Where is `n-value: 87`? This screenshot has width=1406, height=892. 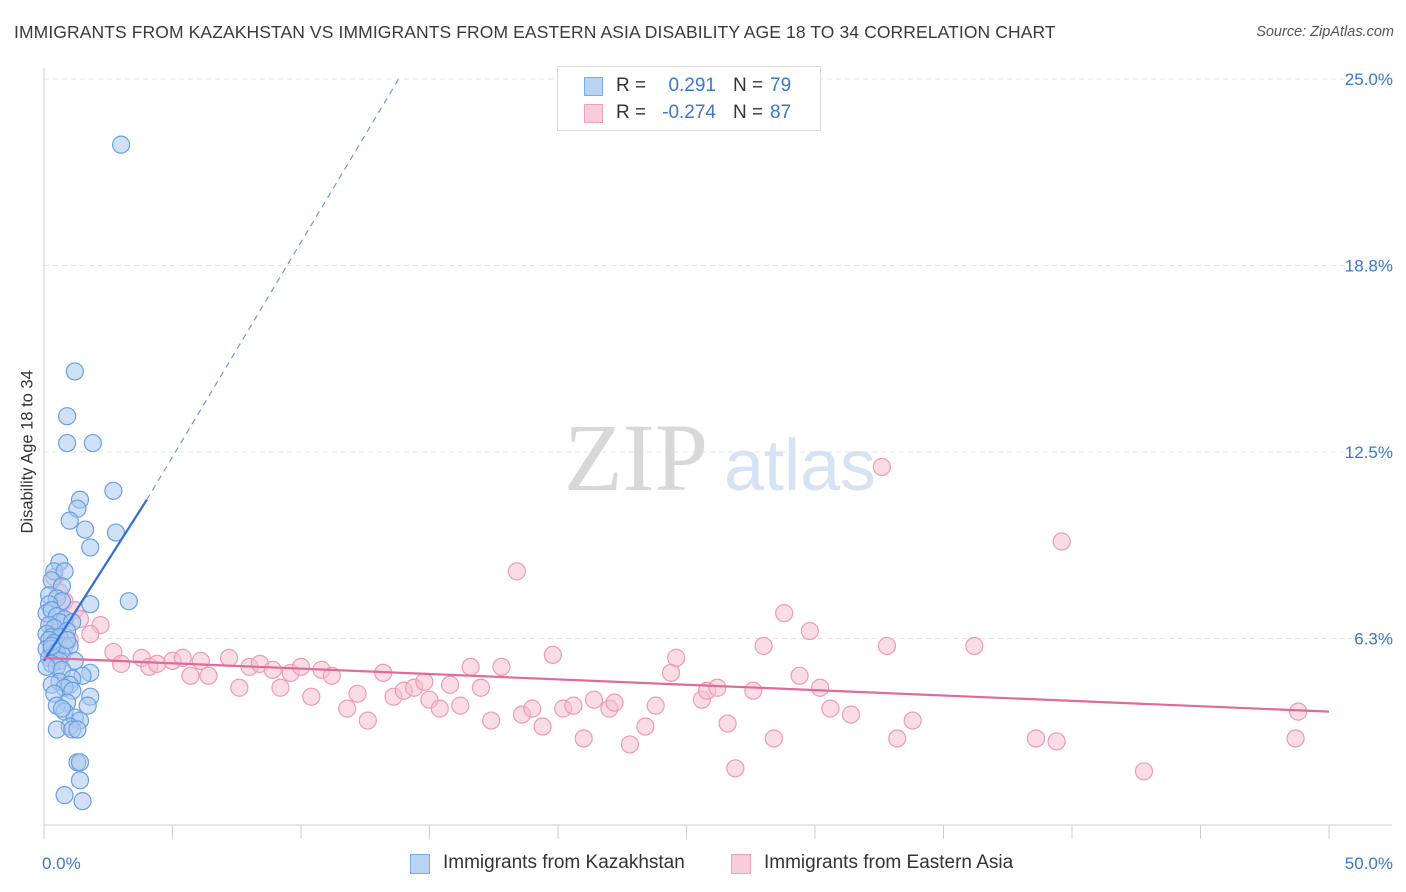 n-value: 87 is located at coordinates (781, 112).